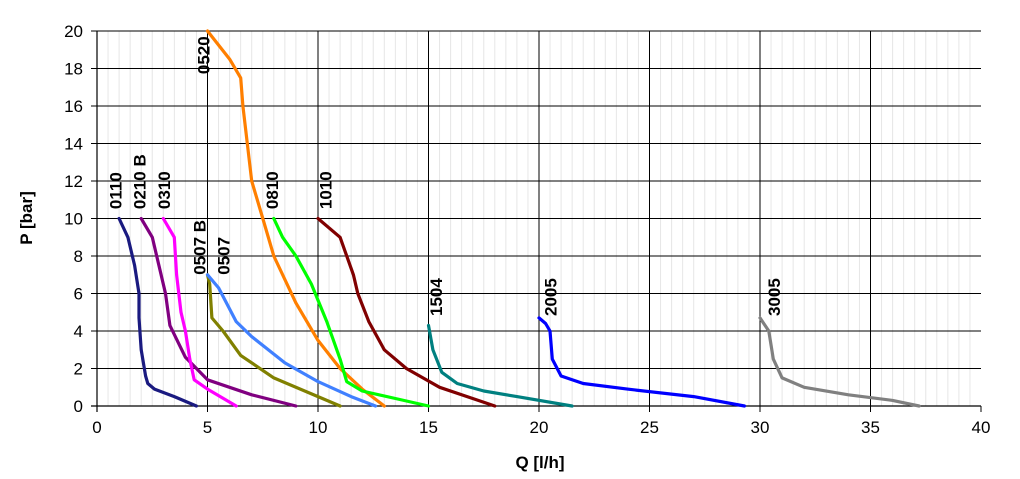 The image size is (1020, 479). I want to click on y-tick-label: 0, so click(78, 406).